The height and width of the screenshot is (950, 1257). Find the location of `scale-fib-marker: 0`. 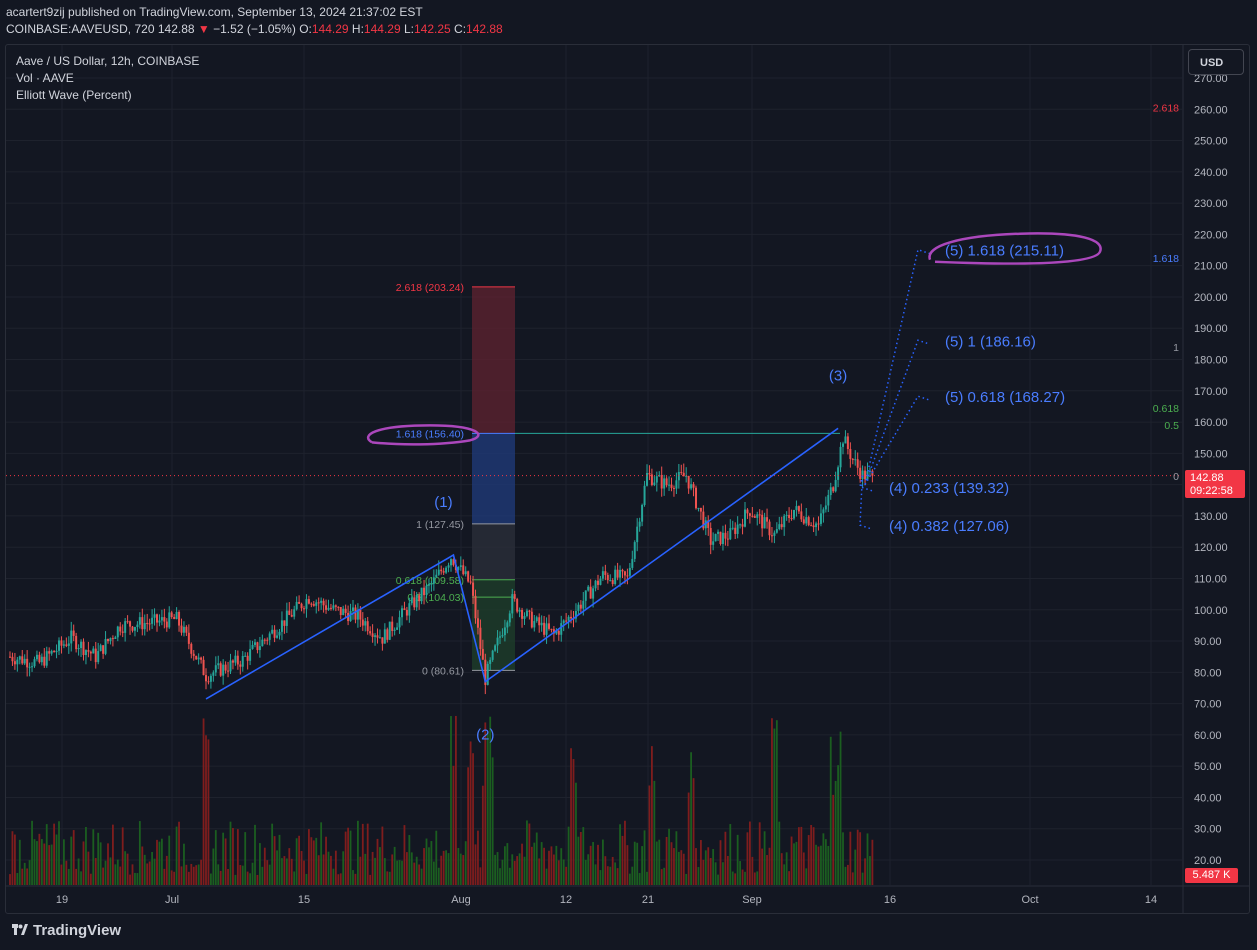

scale-fib-marker: 0 is located at coordinates (1176, 477).